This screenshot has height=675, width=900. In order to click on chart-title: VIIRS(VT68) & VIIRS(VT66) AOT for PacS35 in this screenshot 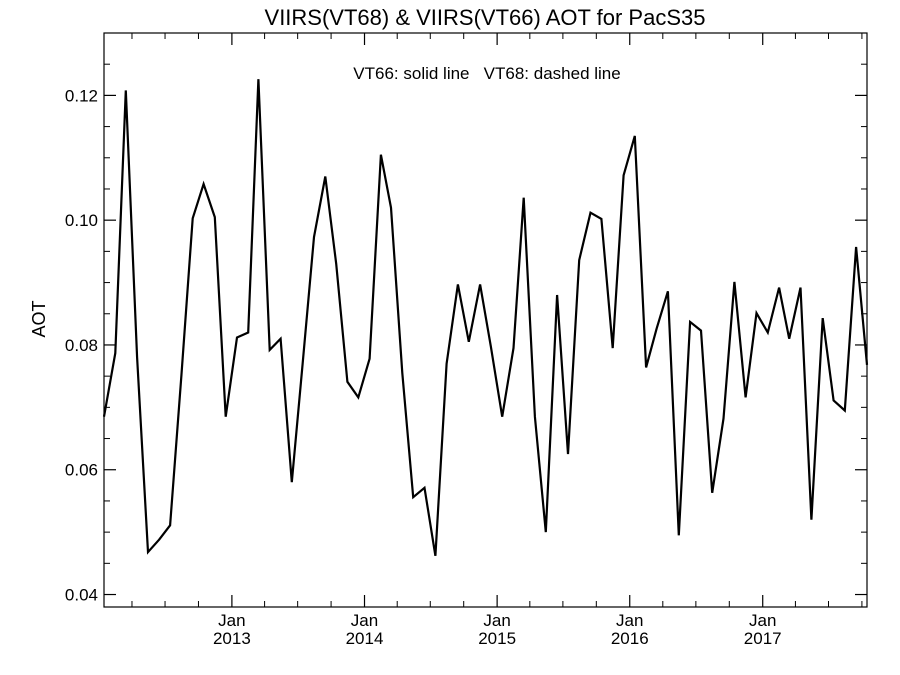, I will do `click(485, 17)`.